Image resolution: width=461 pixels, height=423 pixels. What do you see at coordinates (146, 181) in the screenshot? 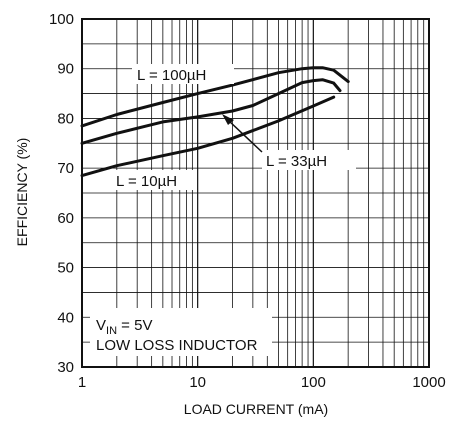
I see `label-l10: L = 10µH` at bounding box center [146, 181].